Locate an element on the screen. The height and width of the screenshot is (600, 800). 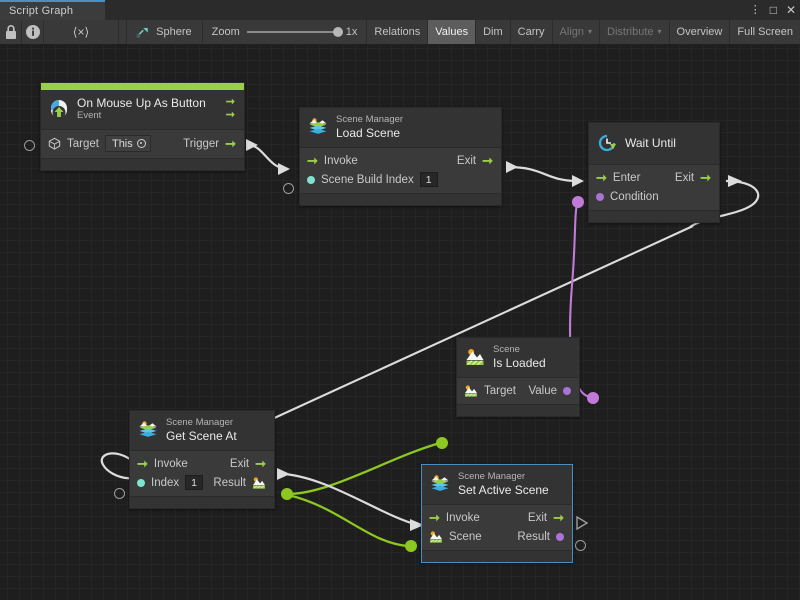
zoom-control: Zoom 1x is located at coordinates (285, 32).